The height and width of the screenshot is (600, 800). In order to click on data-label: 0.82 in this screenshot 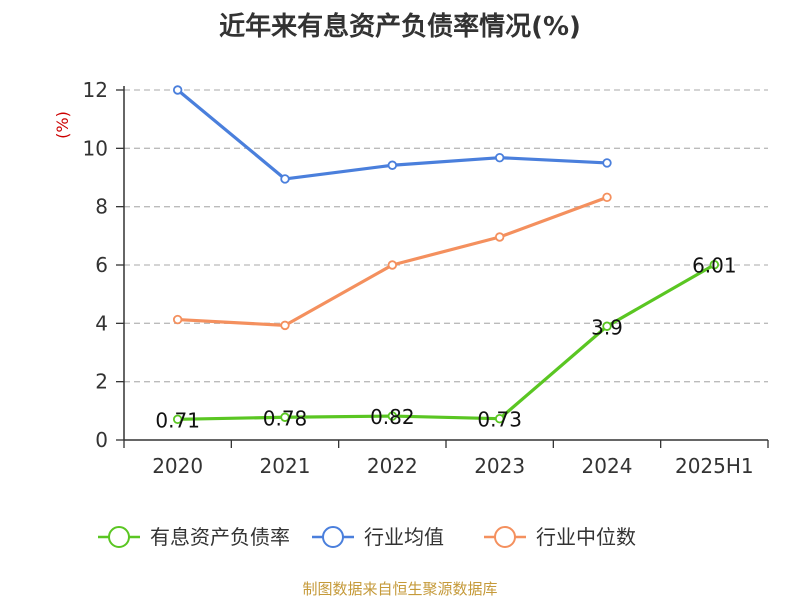, I will do `click(392, 417)`.